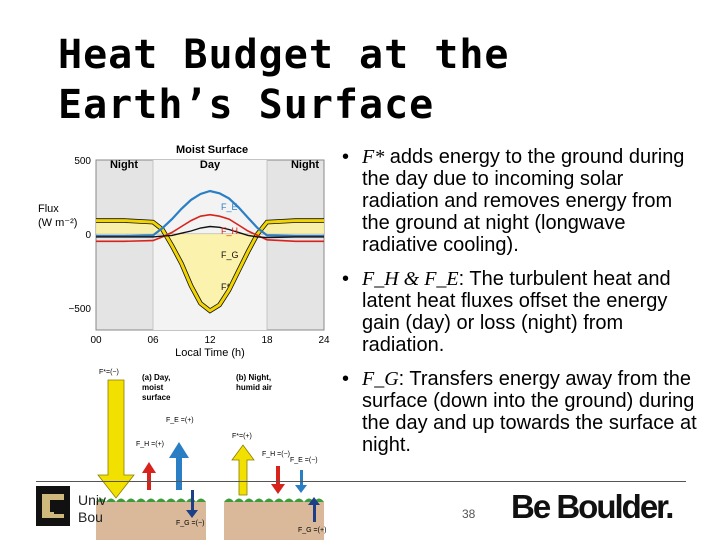  I want to click on arrow-a-fstar, so click(116, 439).